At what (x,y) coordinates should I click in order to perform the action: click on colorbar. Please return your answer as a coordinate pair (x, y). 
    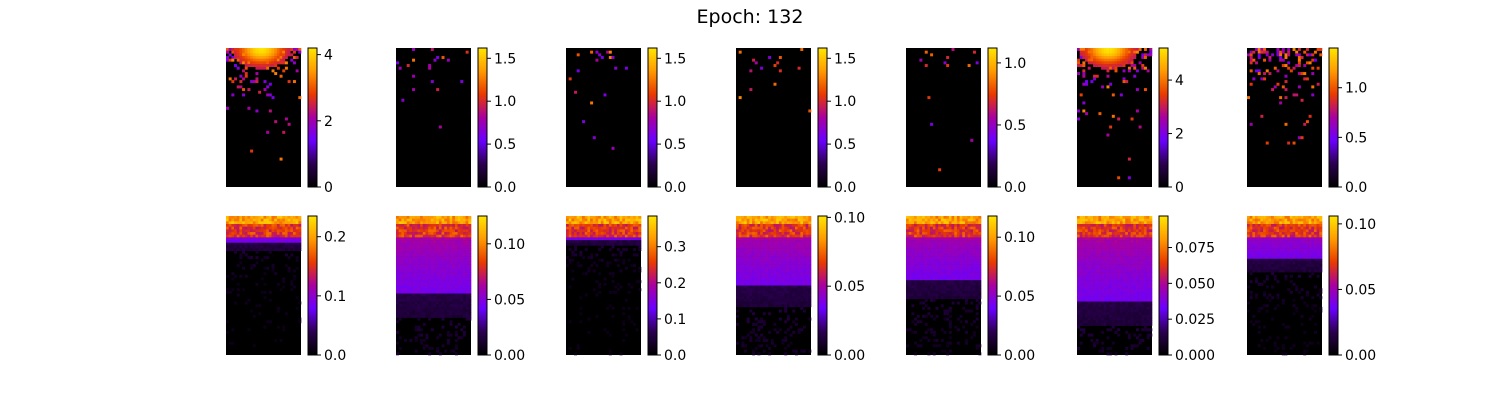
    Looking at the image, I should click on (992, 285).